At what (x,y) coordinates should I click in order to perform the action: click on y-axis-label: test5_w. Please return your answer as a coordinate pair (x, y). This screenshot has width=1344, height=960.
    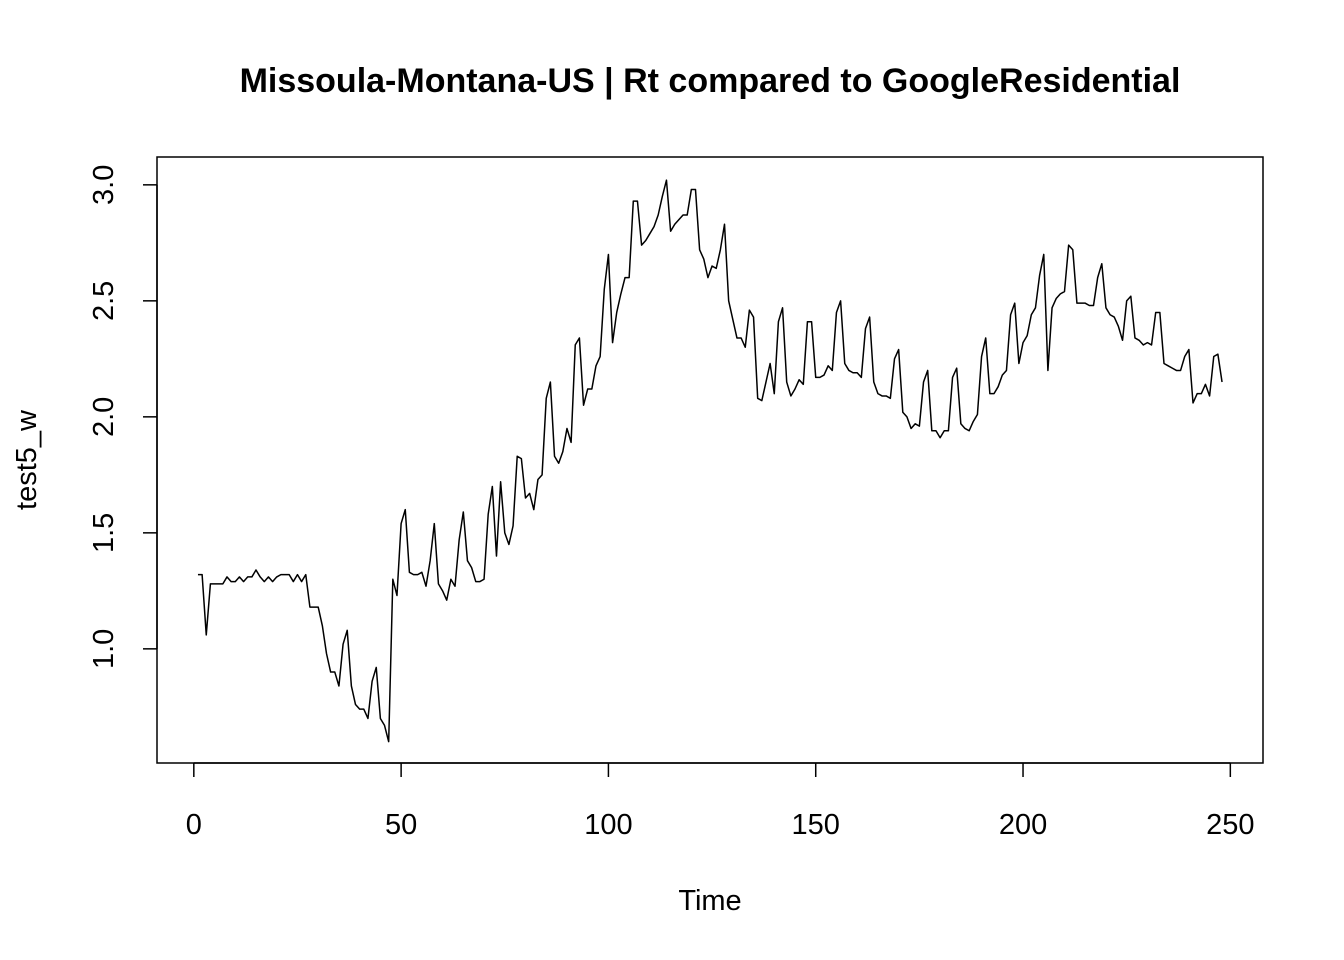
    Looking at the image, I should click on (27, 459).